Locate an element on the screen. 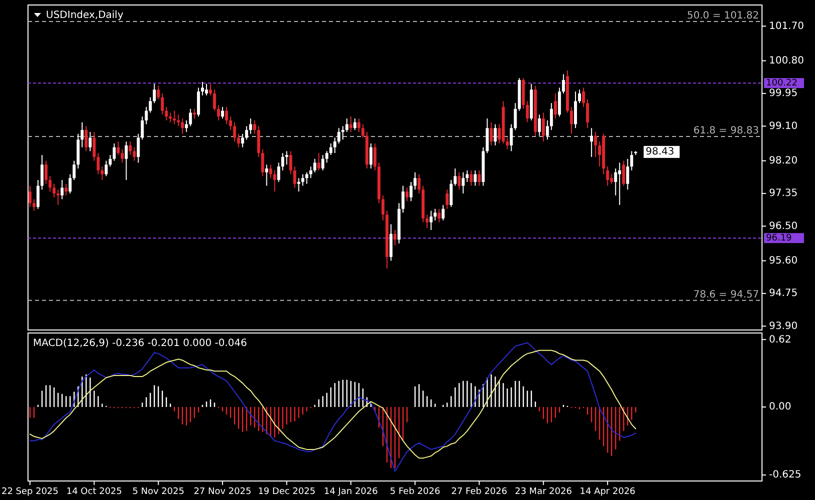  y-tick-label: 100.80 is located at coordinates (786, 61).